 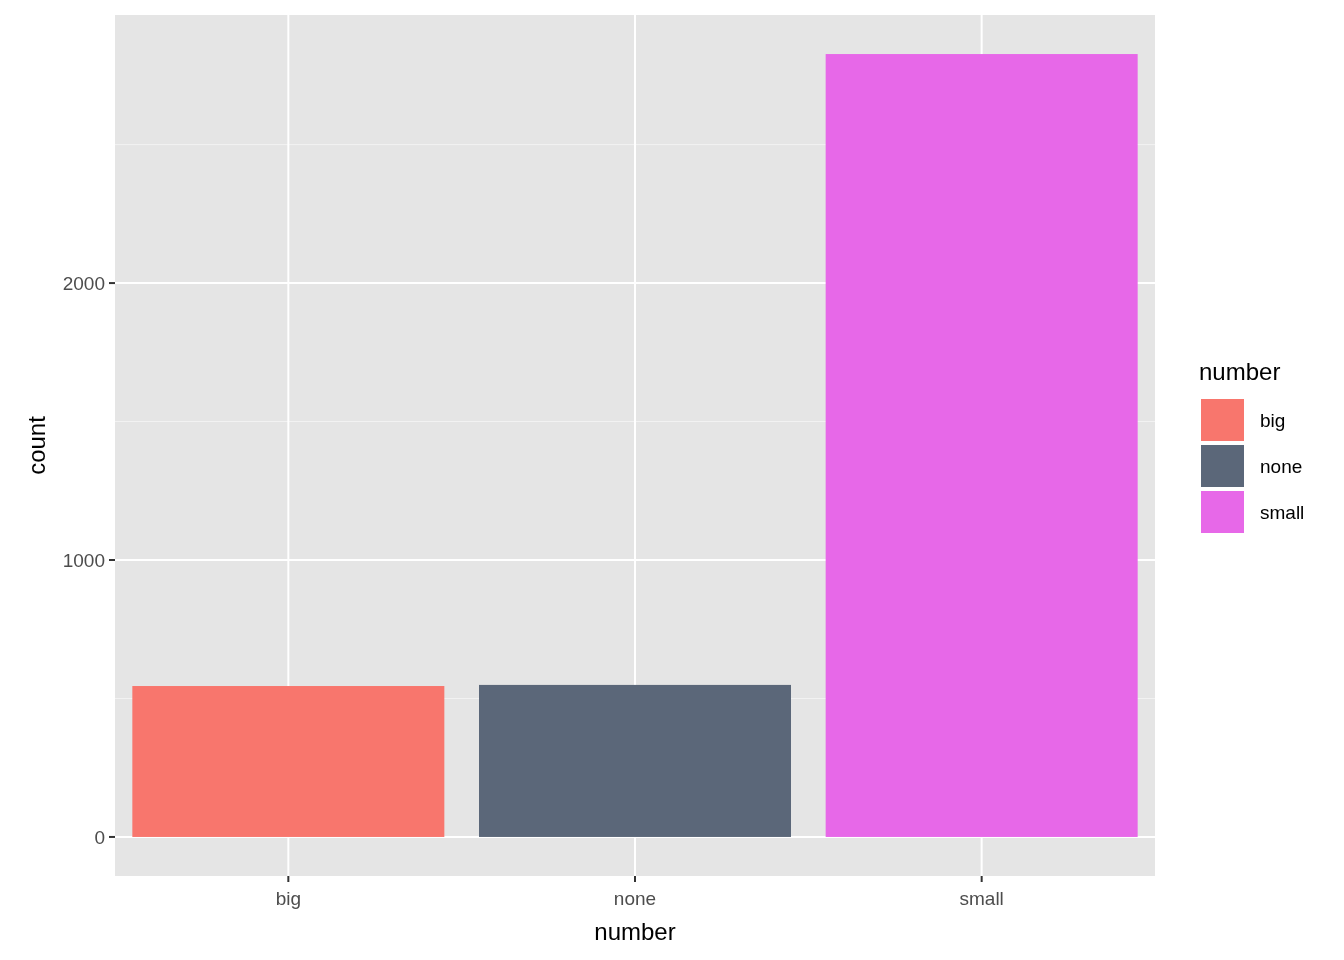 What do you see at coordinates (288, 898) in the screenshot?
I see `x-tick-label: big` at bounding box center [288, 898].